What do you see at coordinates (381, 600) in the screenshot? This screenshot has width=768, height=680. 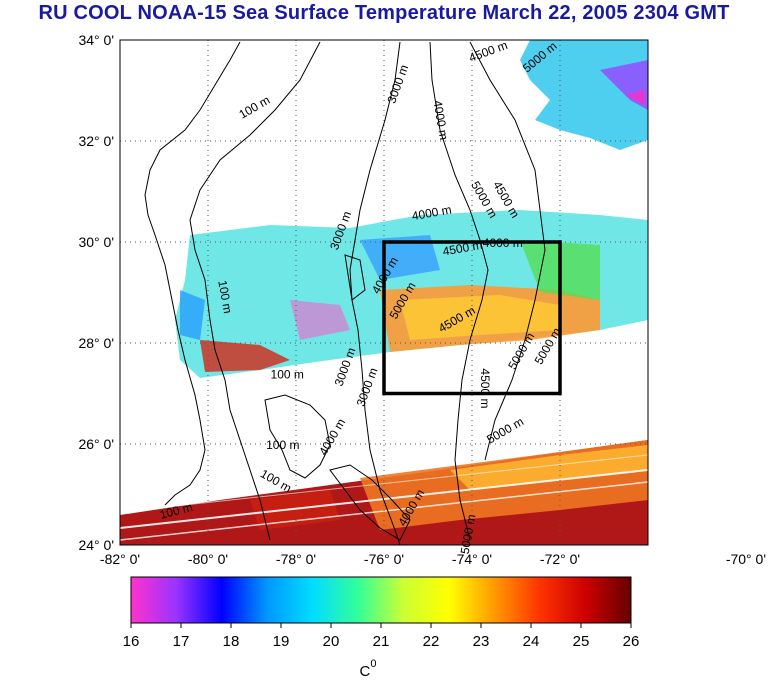 I see `colorbar-bar` at bounding box center [381, 600].